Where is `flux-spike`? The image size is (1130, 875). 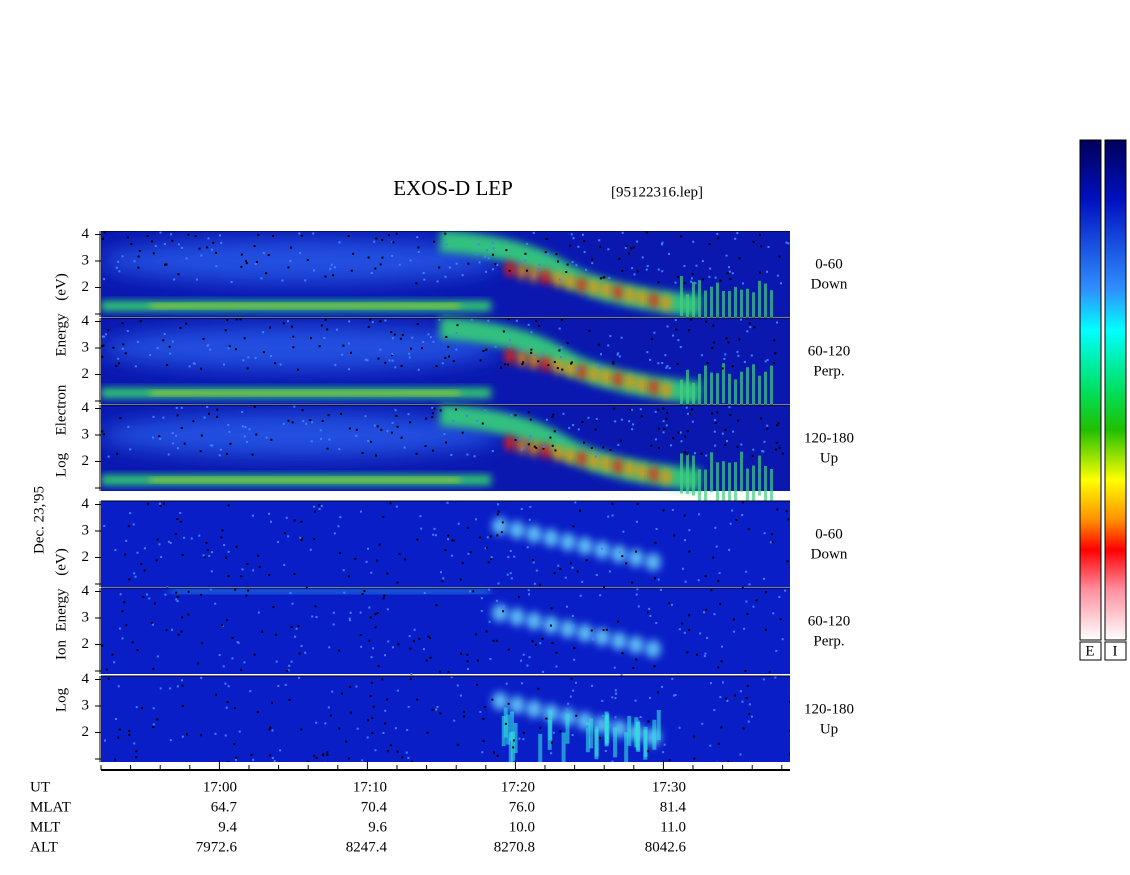 flux-spike is located at coordinates (759, 395).